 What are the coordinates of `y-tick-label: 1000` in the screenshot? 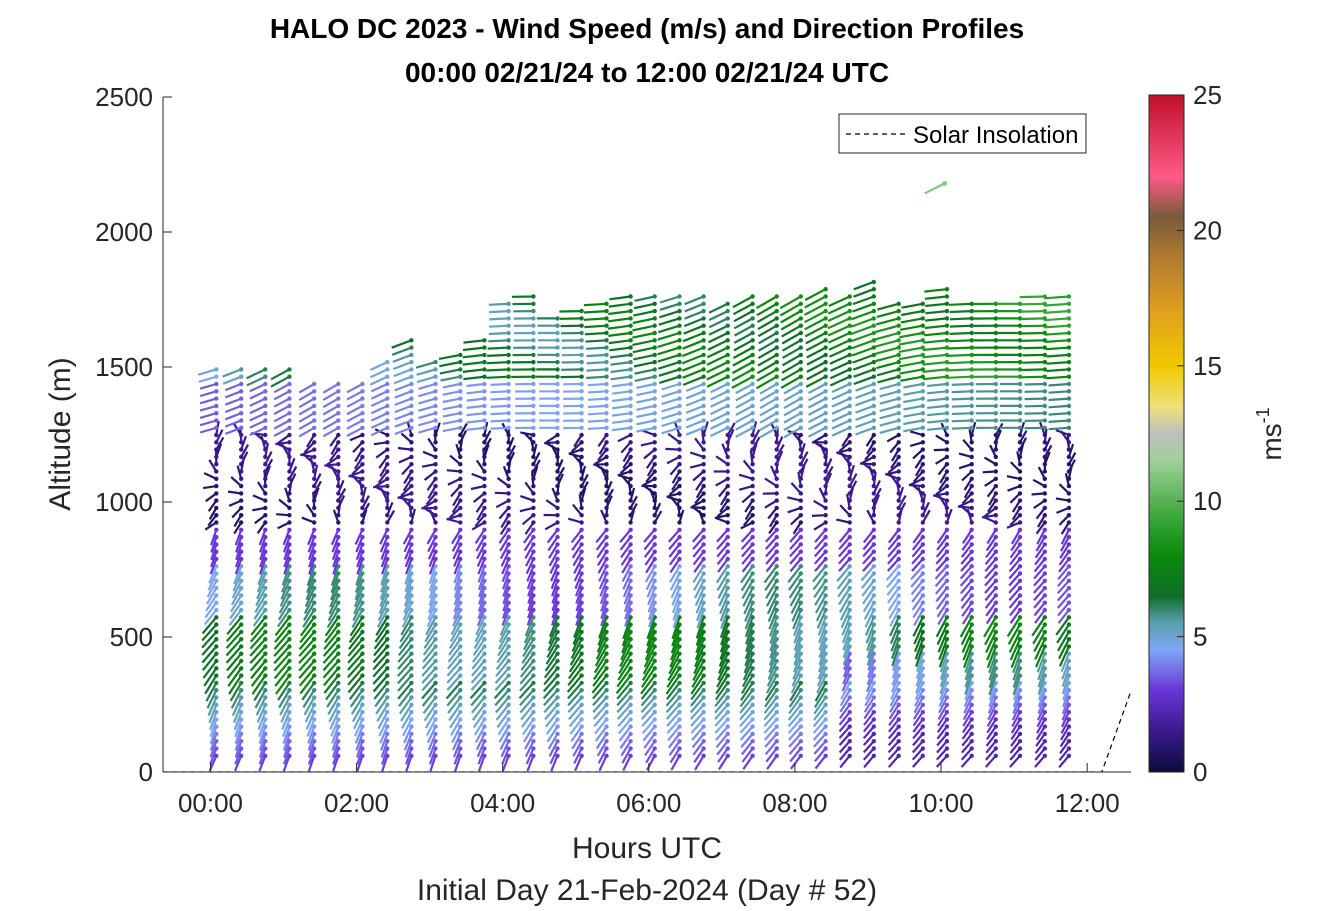 It's located at (124, 502).